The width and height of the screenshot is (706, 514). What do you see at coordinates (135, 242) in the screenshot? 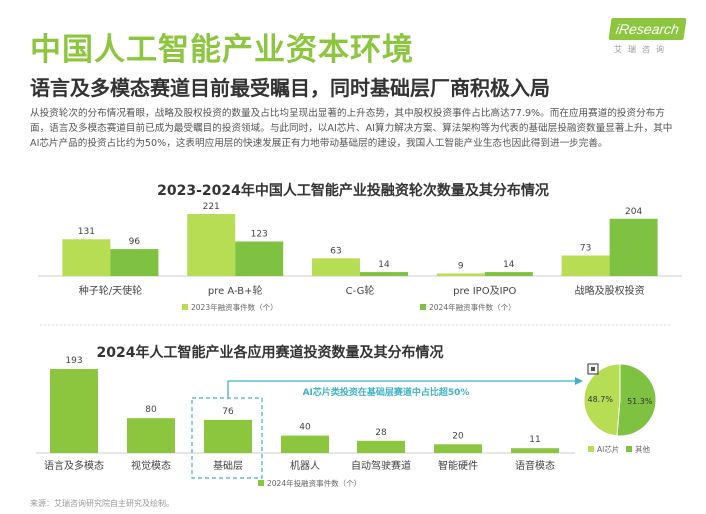
I see `chart1-value-label: 96` at bounding box center [135, 242].